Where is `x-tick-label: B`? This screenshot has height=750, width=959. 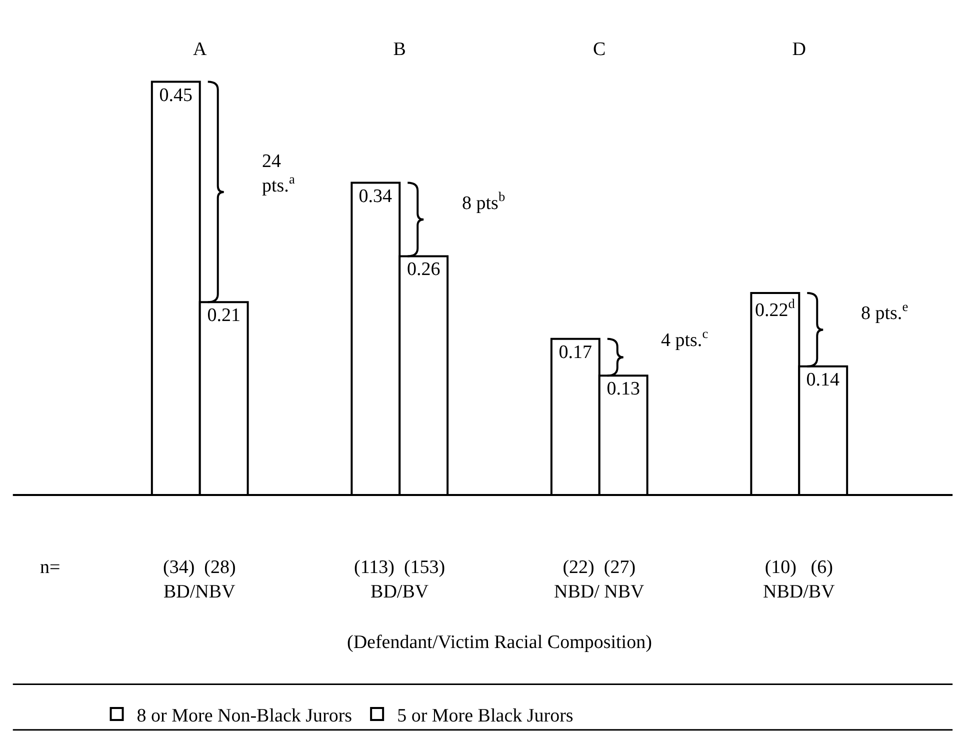
x-tick-label: B is located at coordinates (399, 49).